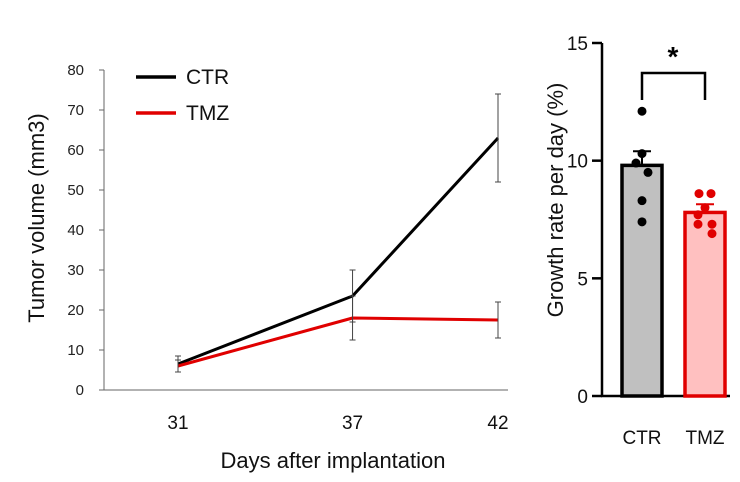 Image resolution: width=740 pixels, height=482 pixels. I want to click on line-chart-y-tick-label: 20, so click(75, 310).